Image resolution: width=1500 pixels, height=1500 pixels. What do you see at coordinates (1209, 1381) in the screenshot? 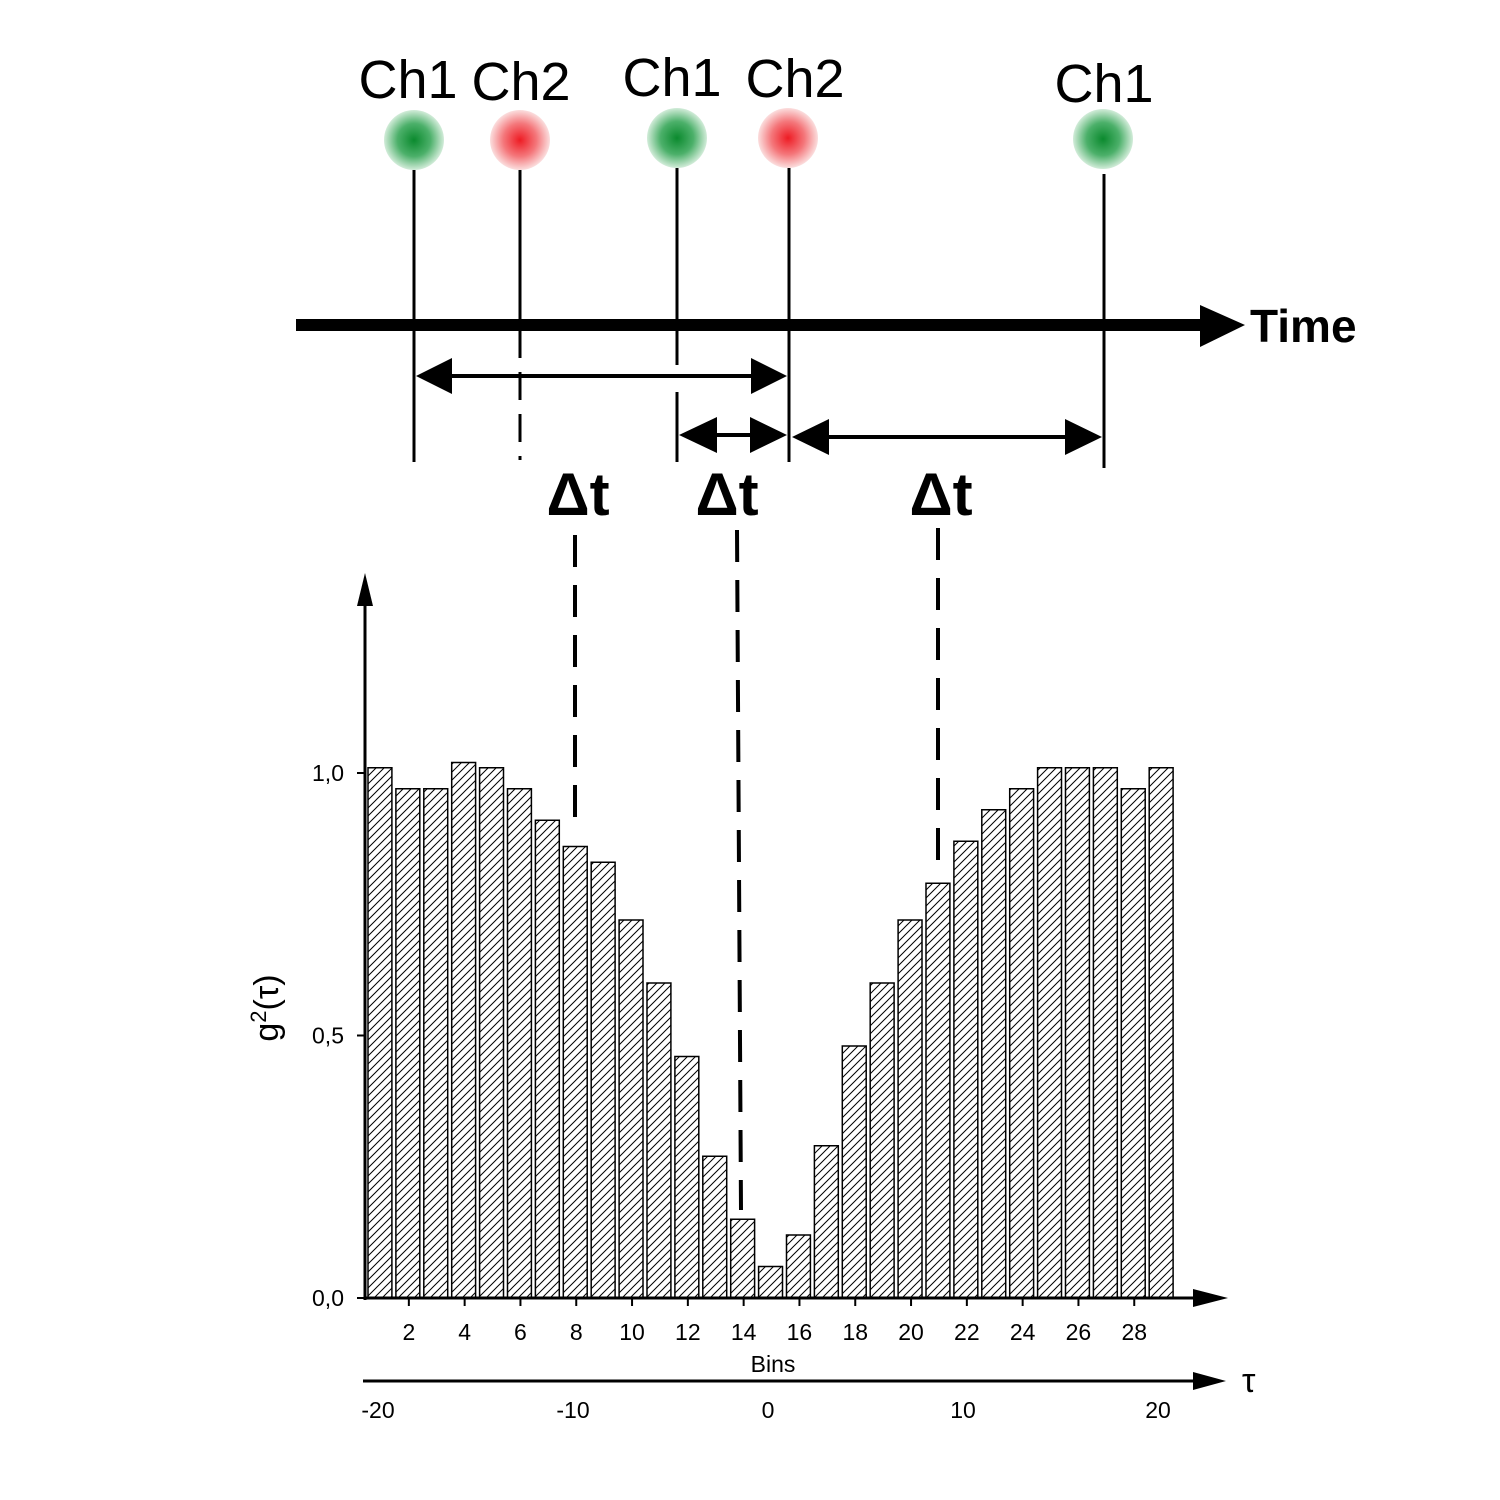
I see `tau-axis-arrowhead` at bounding box center [1209, 1381].